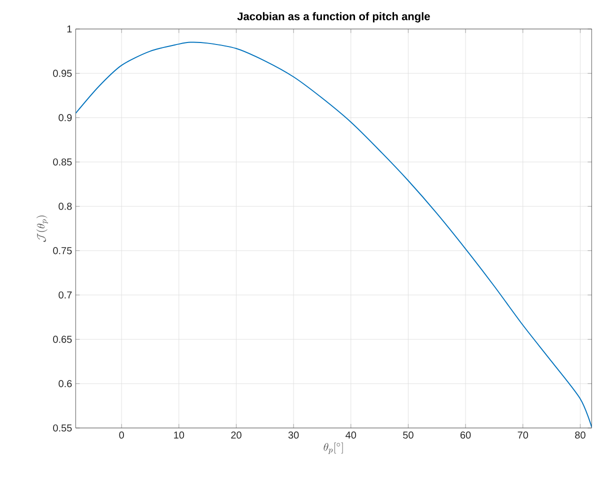  What do you see at coordinates (65, 206) in the screenshot?
I see `y-tick-label: 0.8` at bounding box center [65, 206].